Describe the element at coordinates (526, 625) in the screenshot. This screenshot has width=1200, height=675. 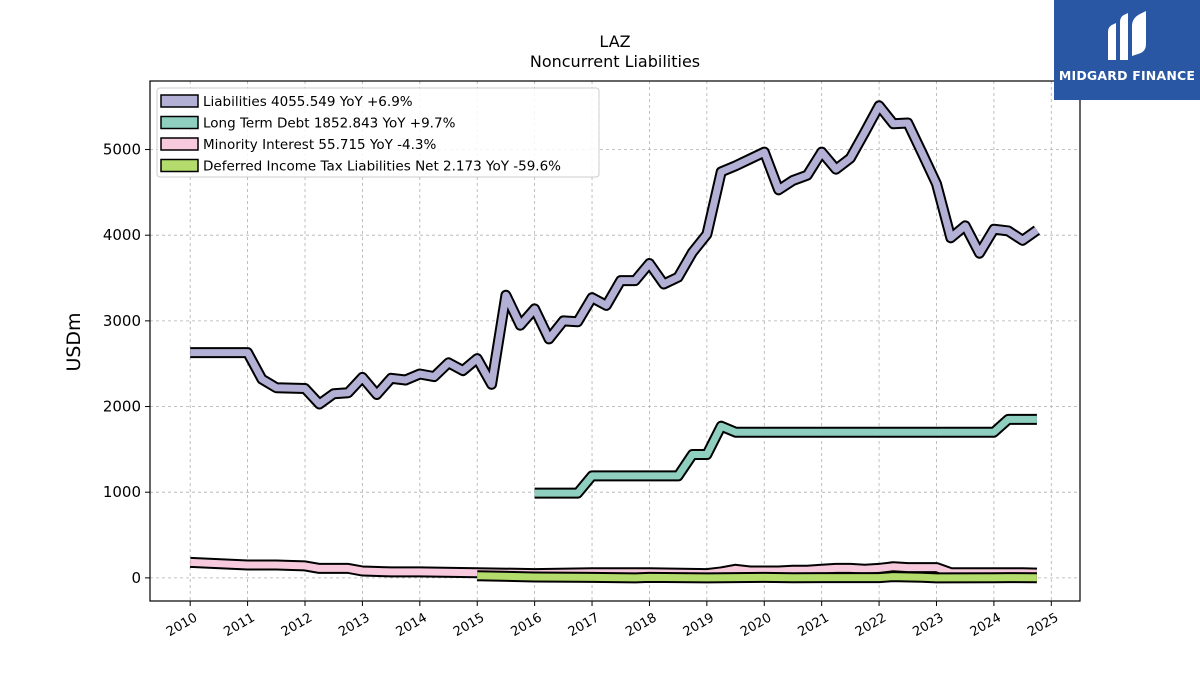
I see `x-tick-label: 2016` at that location.